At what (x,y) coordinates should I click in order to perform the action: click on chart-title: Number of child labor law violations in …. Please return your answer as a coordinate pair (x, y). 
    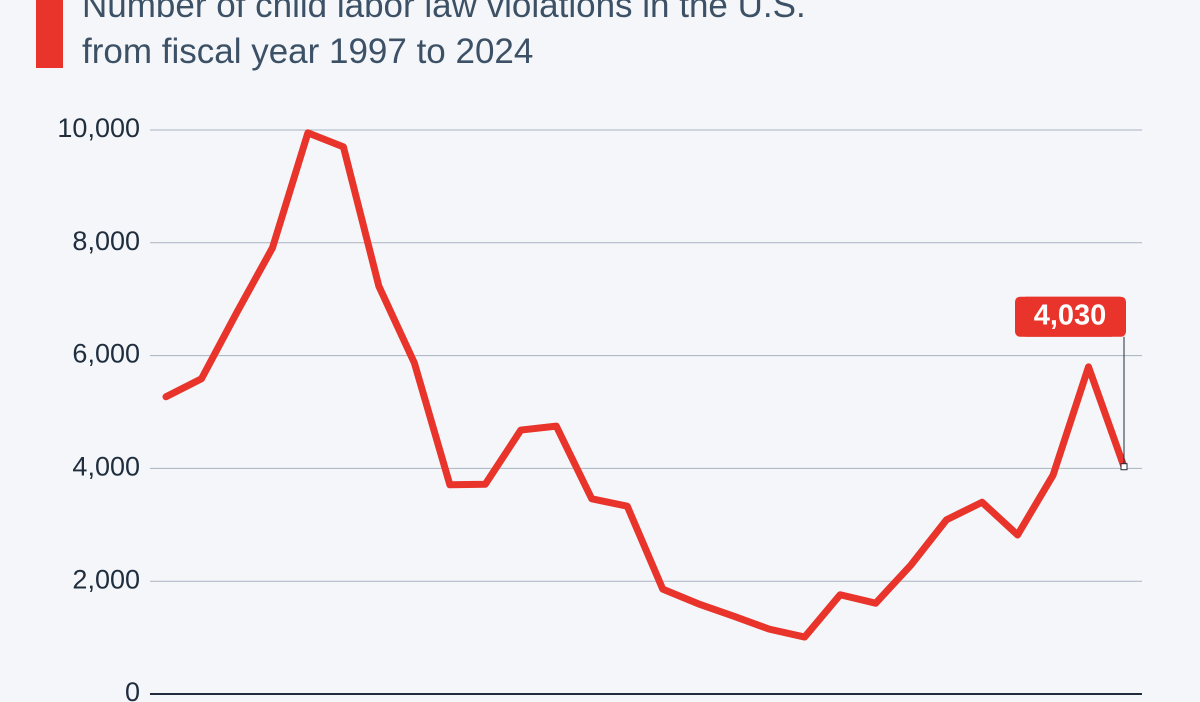
    Looking at the image, I should click on (444, 35).